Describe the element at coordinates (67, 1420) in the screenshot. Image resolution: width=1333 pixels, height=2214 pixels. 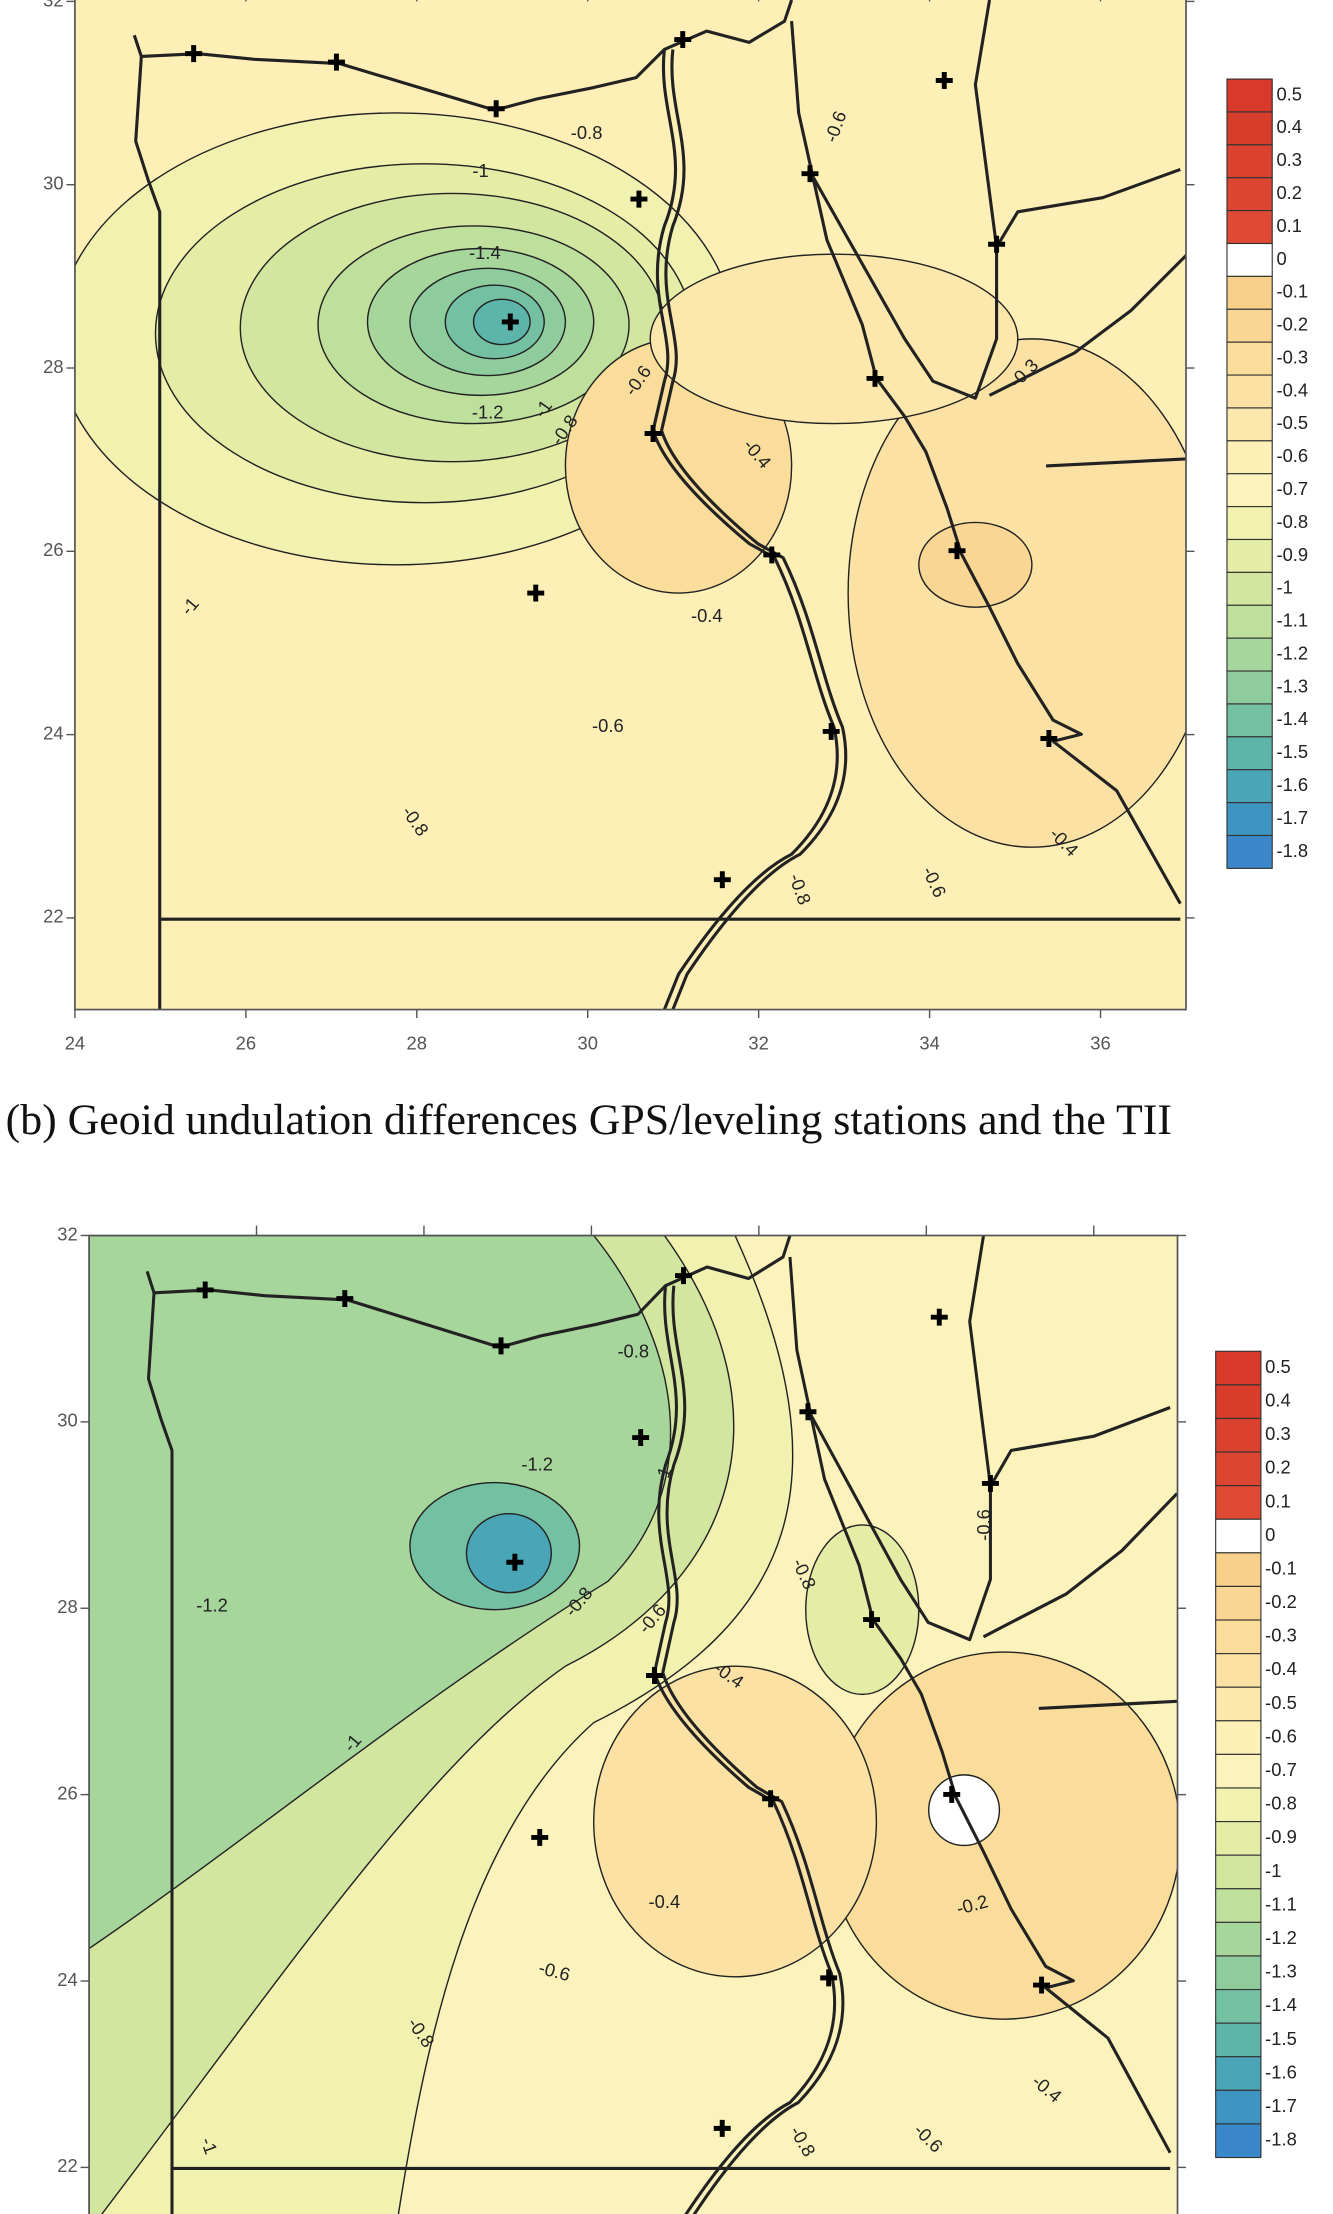
I see `y-tick-label: 30` at that location.